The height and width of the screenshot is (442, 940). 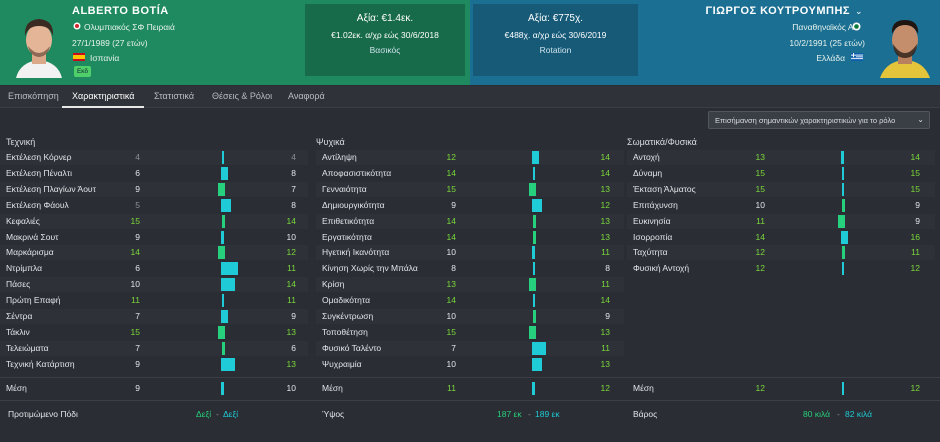 I want to click on tab-positions-roles: Θέσεις & Ρόλοι, so click(x=242, y=96).